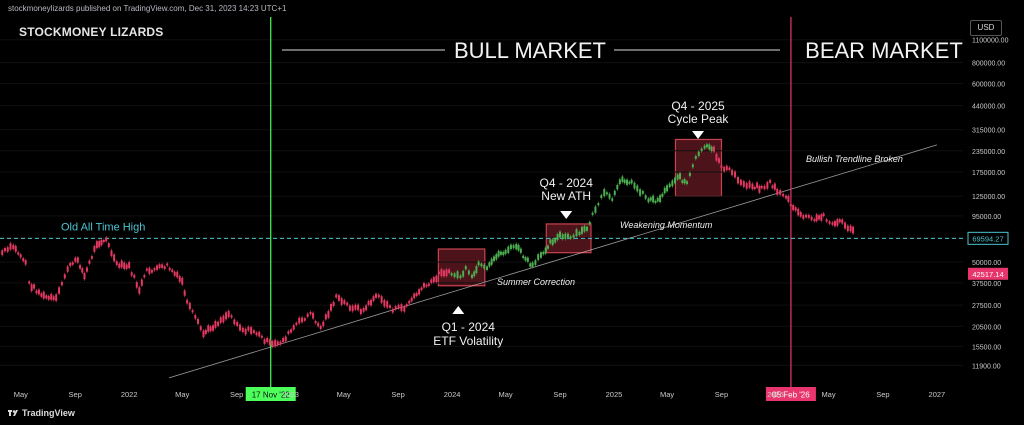 The width and height of the screenshot is (1024, 425). Describe the element at coordinates (91, 32) in the screenshot. I see `brand-title: STOCKMONEY LIZARDS` at that location.